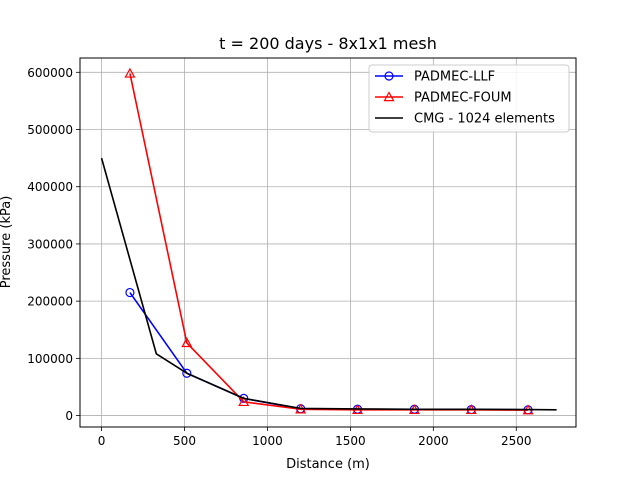 The image size is (640, 484). I want to click on x-tick-label: 0, so click(102, 441).